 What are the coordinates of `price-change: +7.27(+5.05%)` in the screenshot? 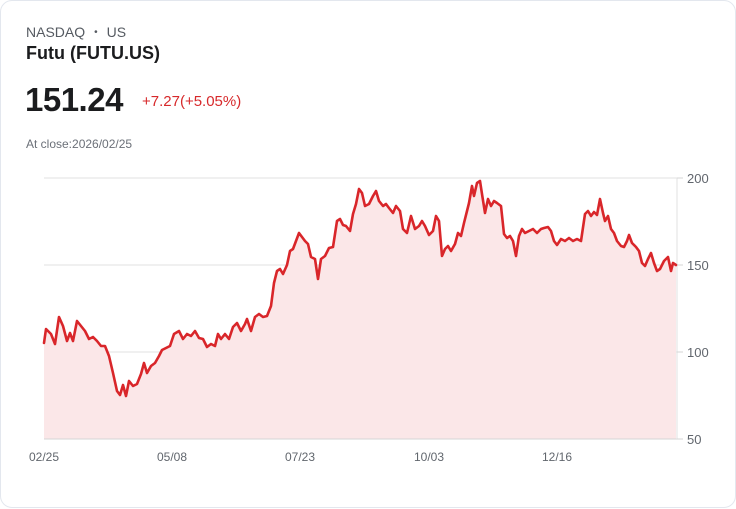 It's located at (192, 101).